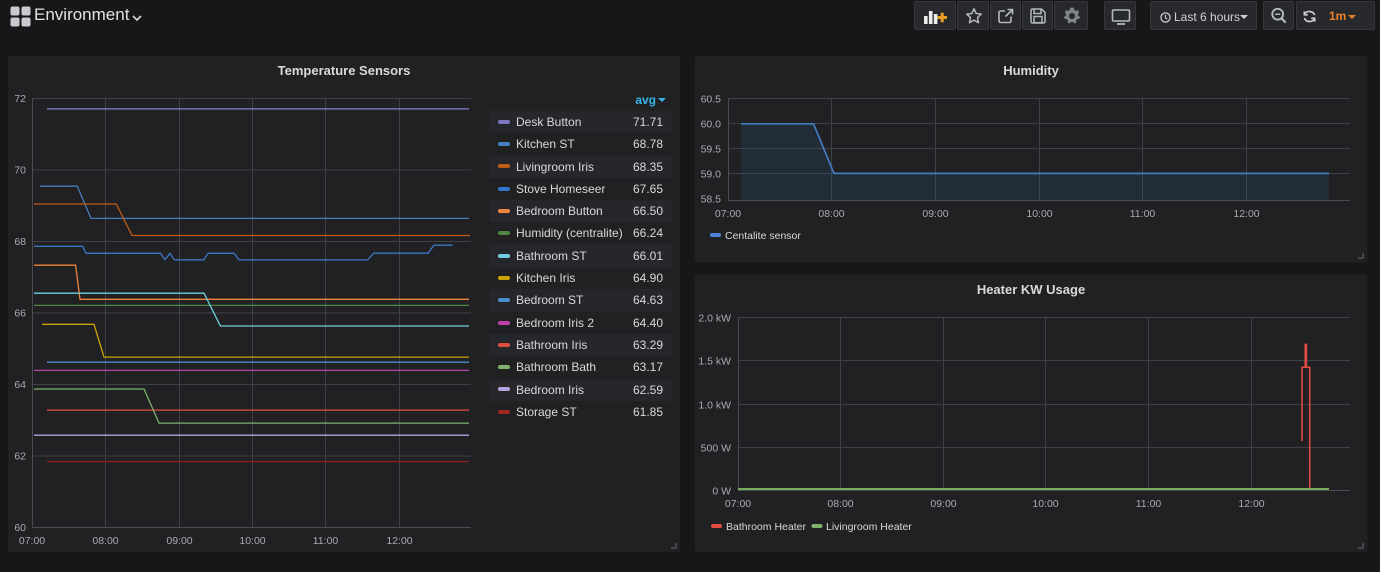 The image size is (1380, 572). Describe the element at coordinates (721, 491) in the screenshot. I see `svg-text: 0 W` at that location.